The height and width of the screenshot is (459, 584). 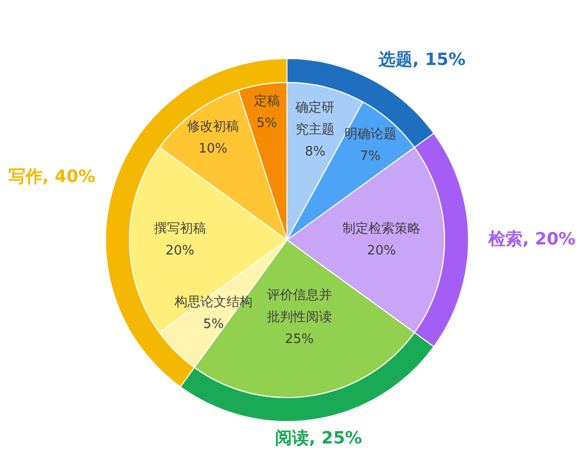 What do you see at coordinates (318, 438) in the screenshot?
I see `slice-label: 阅读, 25%` at bounding box center [318, 438].